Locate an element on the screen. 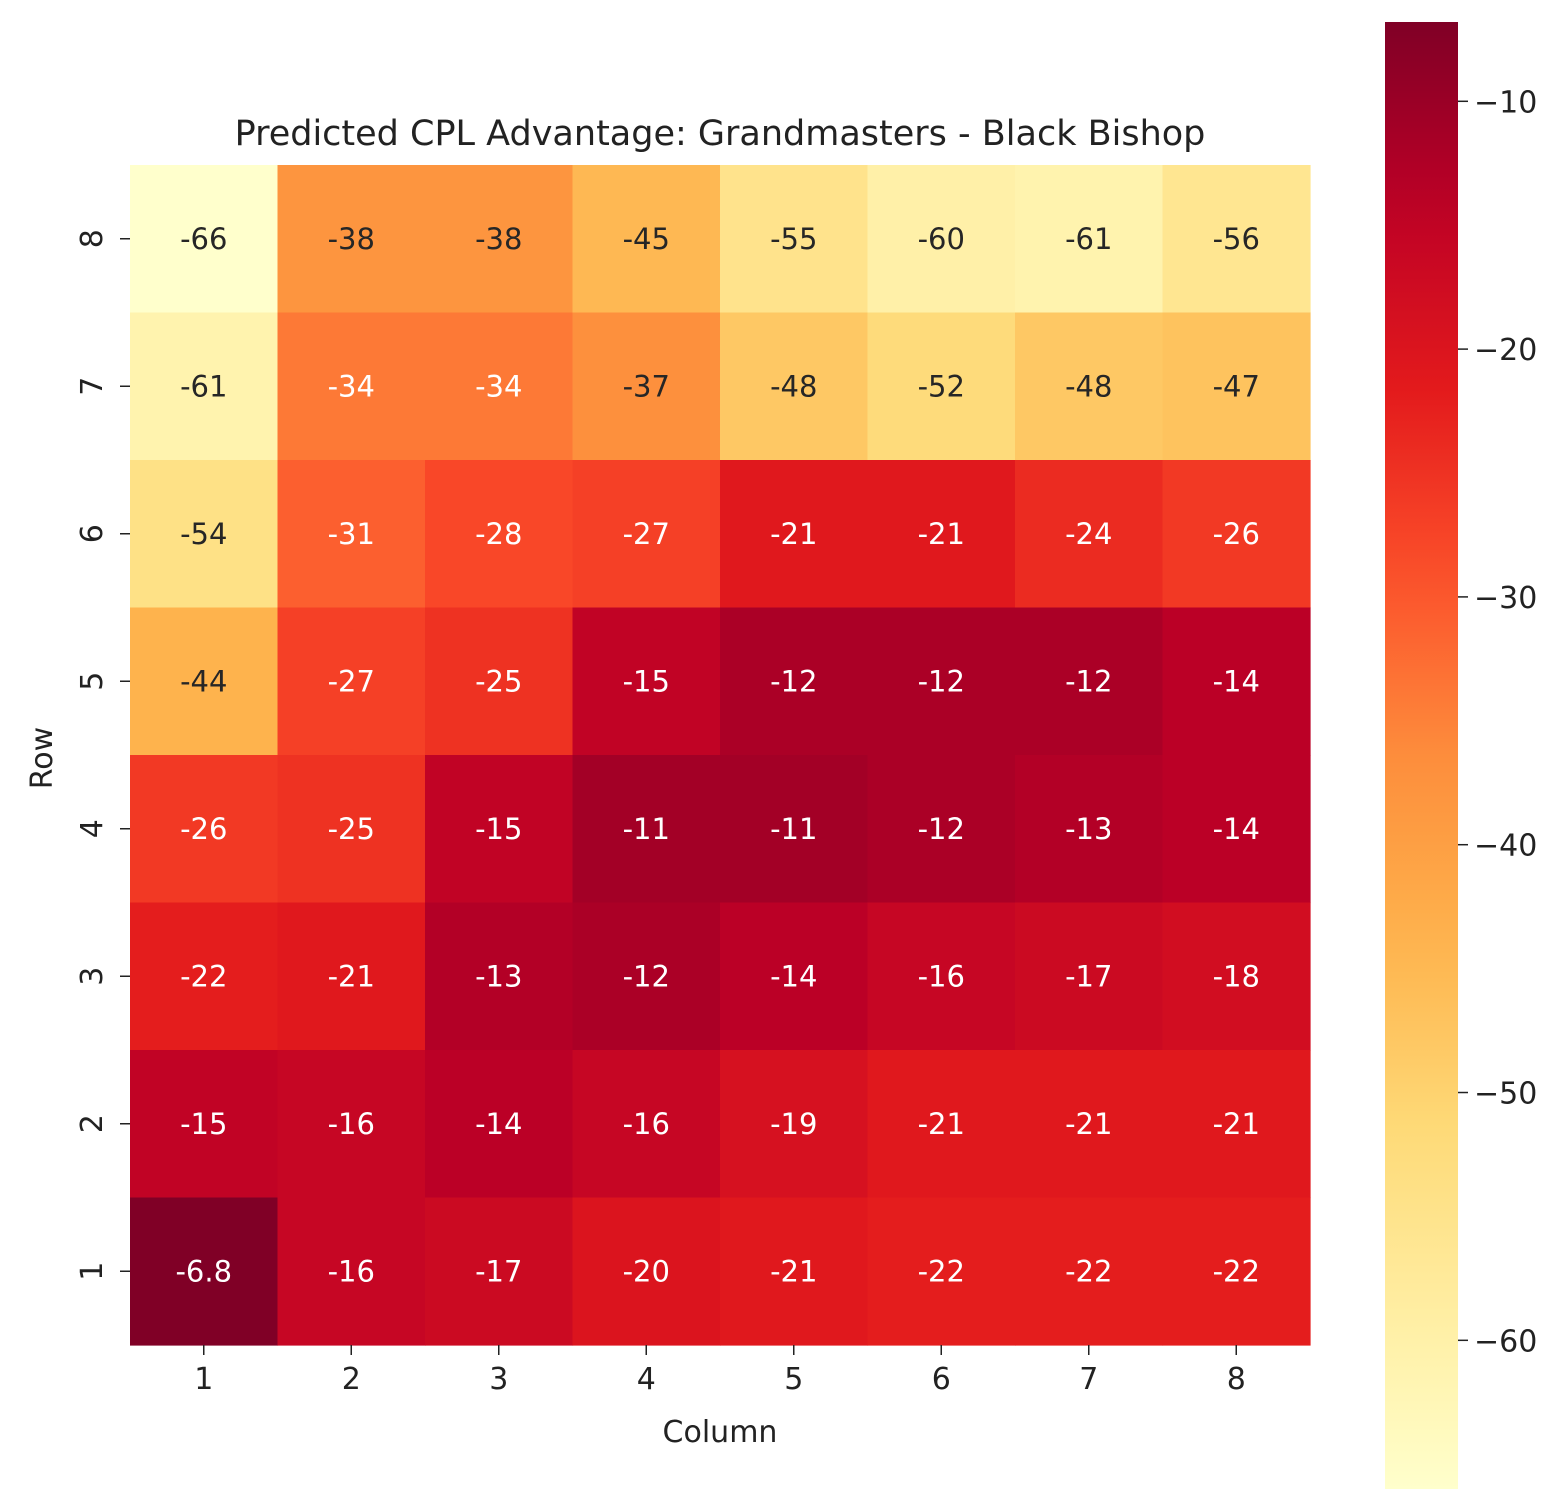  cell-value-label: -48 is located at coordinates (793, 386).